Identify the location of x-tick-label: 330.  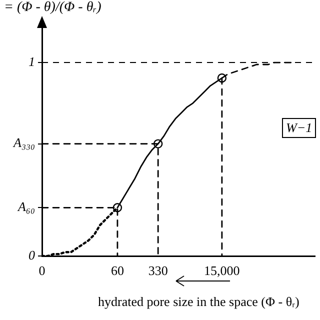
(158, 270).